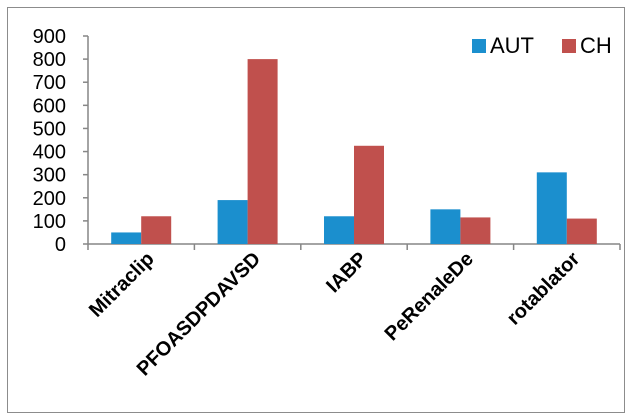 The image size is (634, 420). What do you see at coordinates (49, 37) in the screenshot?
I see `y-tick-label: 900` at bounding box center [49, 37].